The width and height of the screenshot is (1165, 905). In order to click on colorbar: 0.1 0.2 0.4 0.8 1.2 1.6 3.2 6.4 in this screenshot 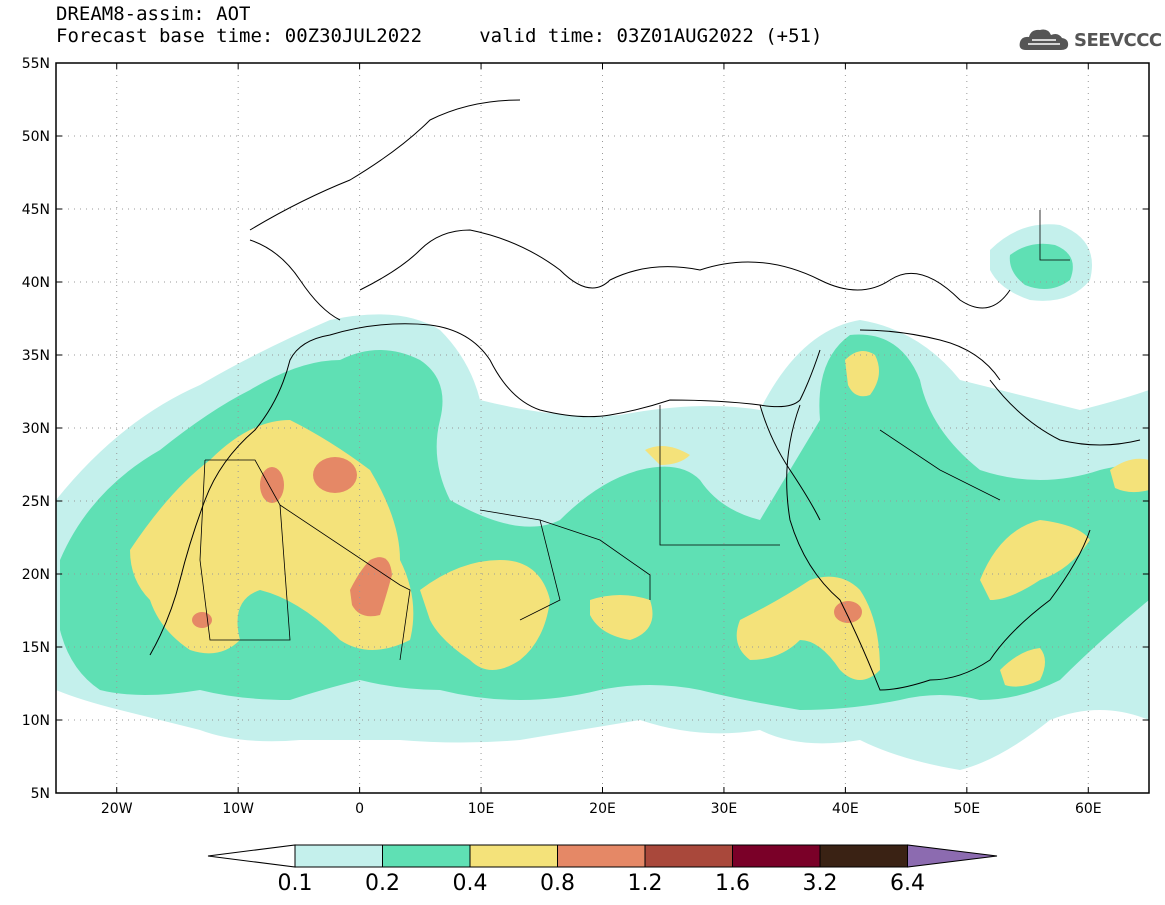, I will do `click(602, 870)`.